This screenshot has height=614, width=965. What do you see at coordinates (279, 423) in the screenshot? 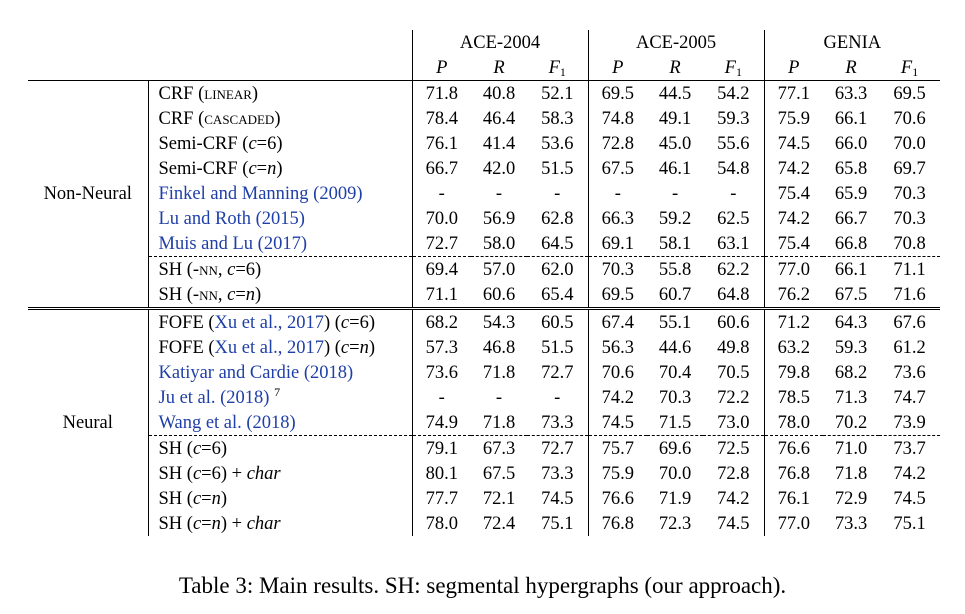
I see `method-name: Wang et al. (2018)` at bounding box center [279, 423].